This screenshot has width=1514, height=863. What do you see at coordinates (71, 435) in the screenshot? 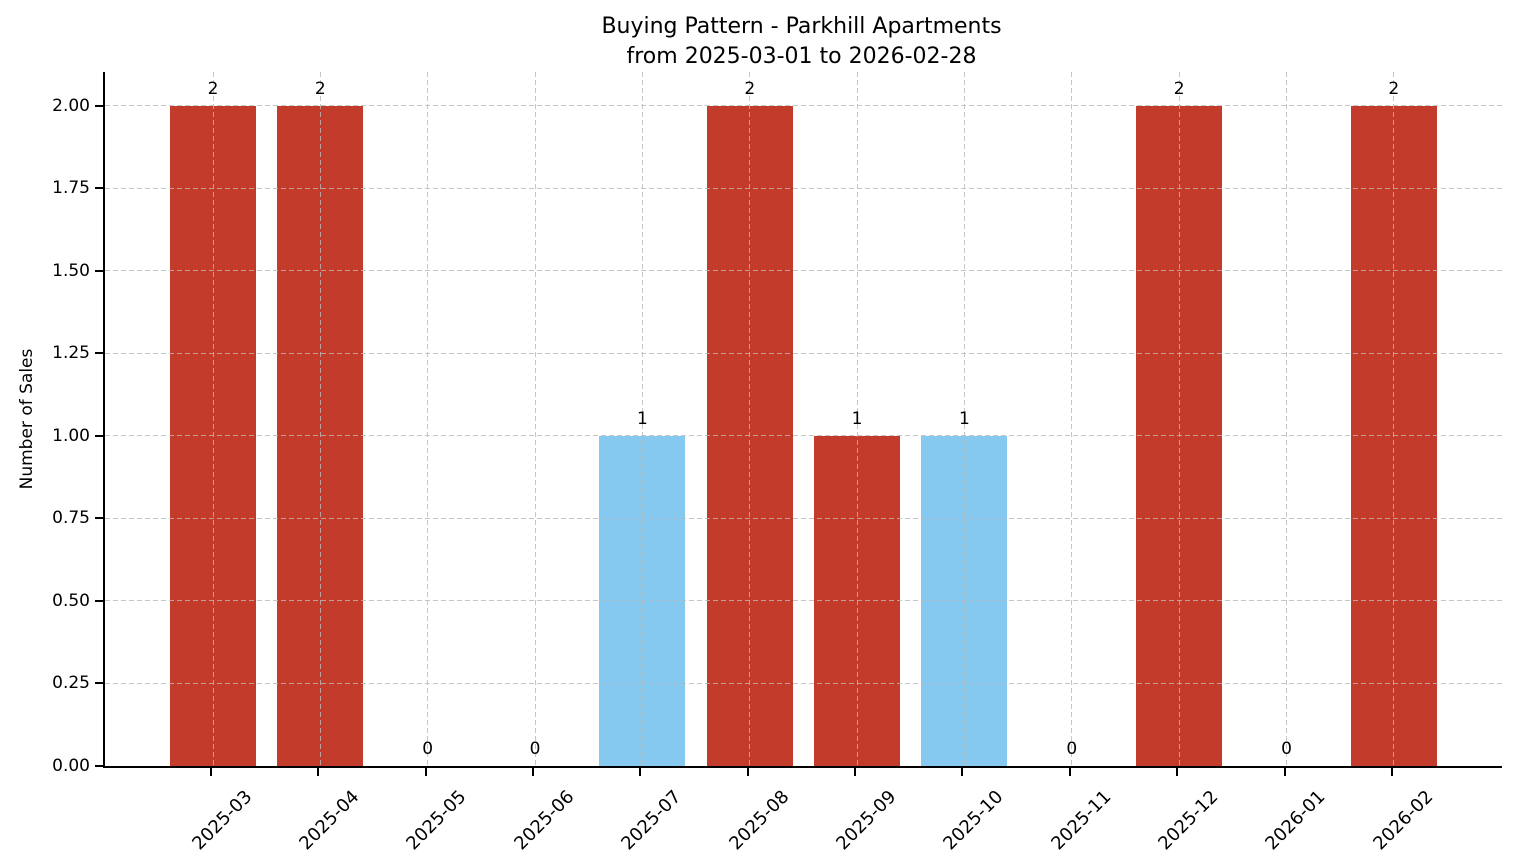
I see `y-tick-label: 1.00` at bounding box center [71, 435].